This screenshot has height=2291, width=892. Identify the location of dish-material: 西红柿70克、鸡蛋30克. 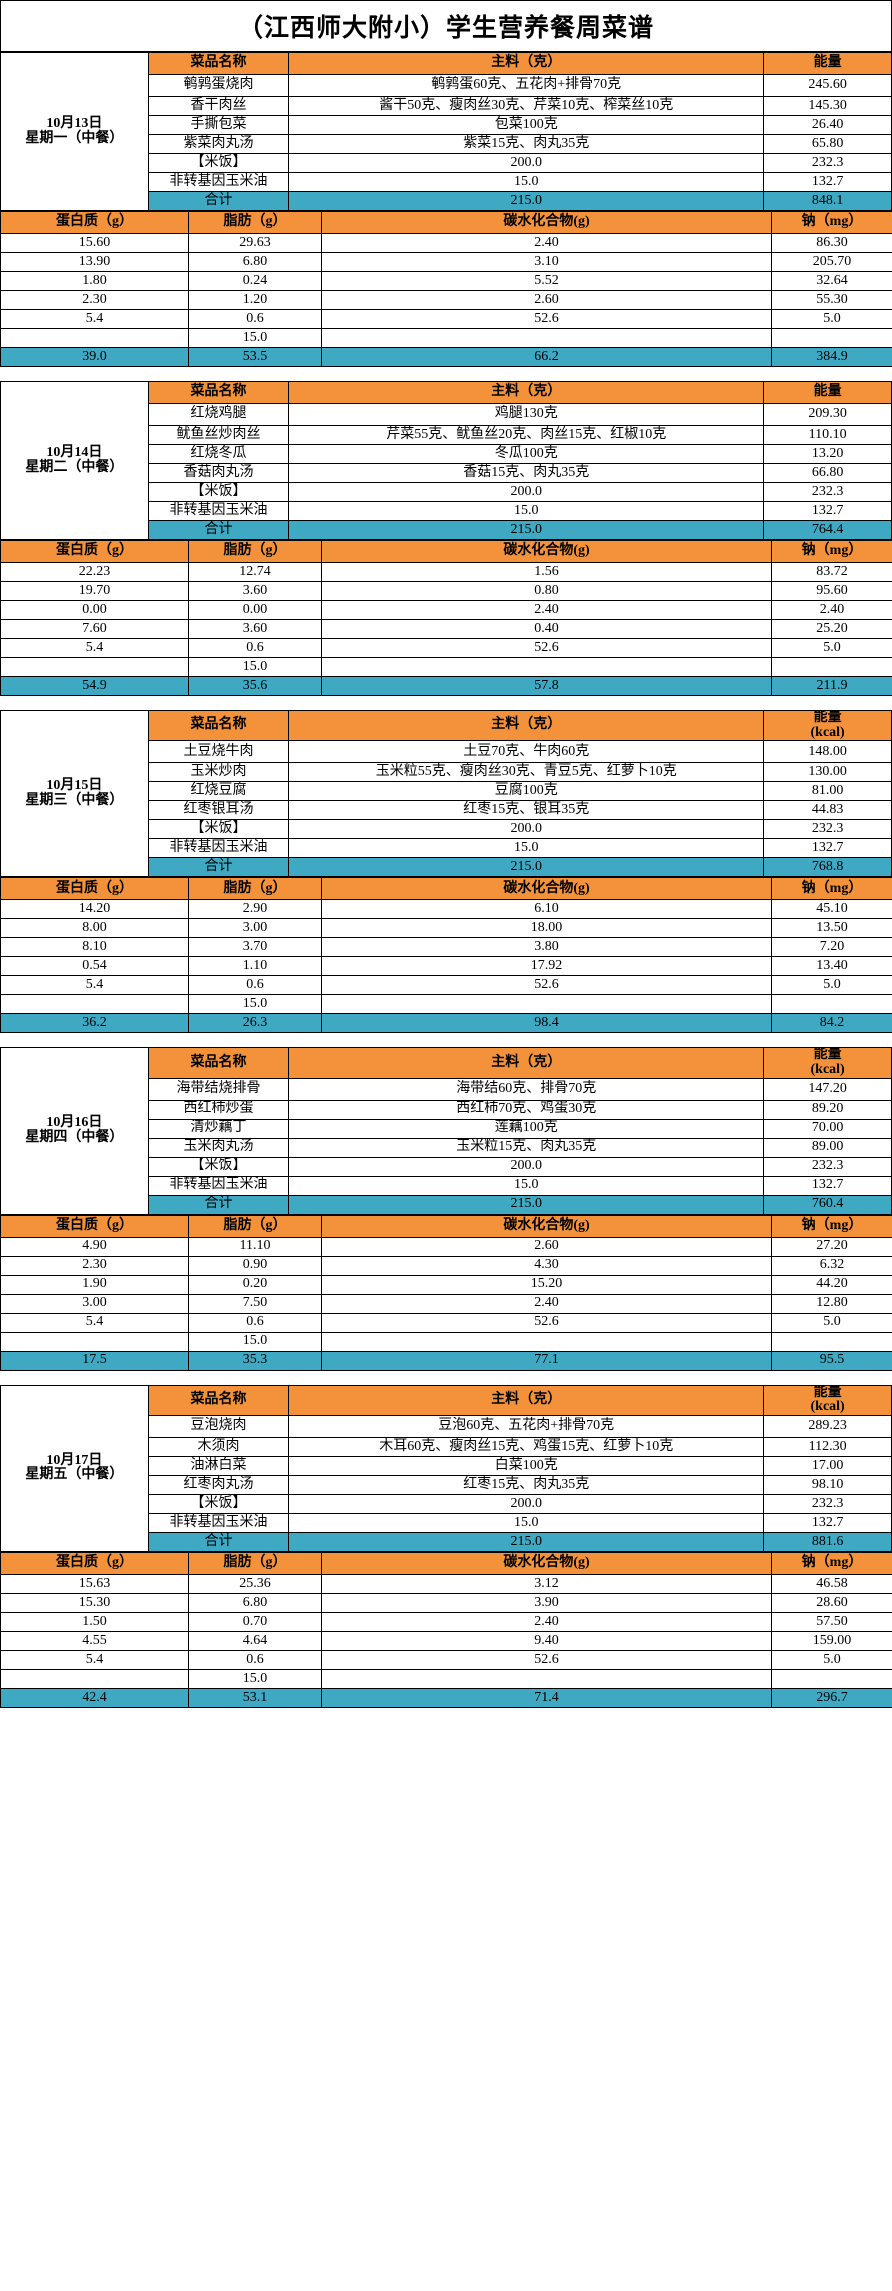
(526, 1109).